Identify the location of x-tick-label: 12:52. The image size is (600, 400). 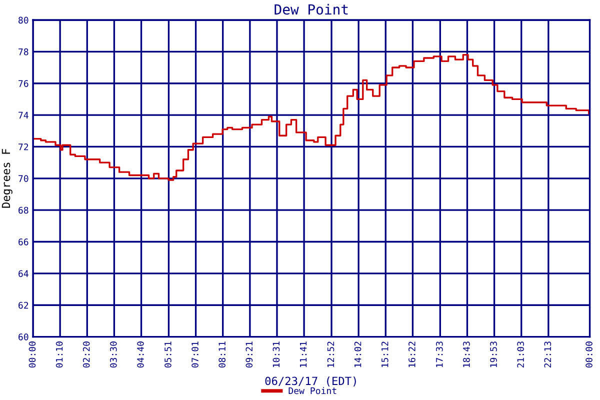
(330, 355).